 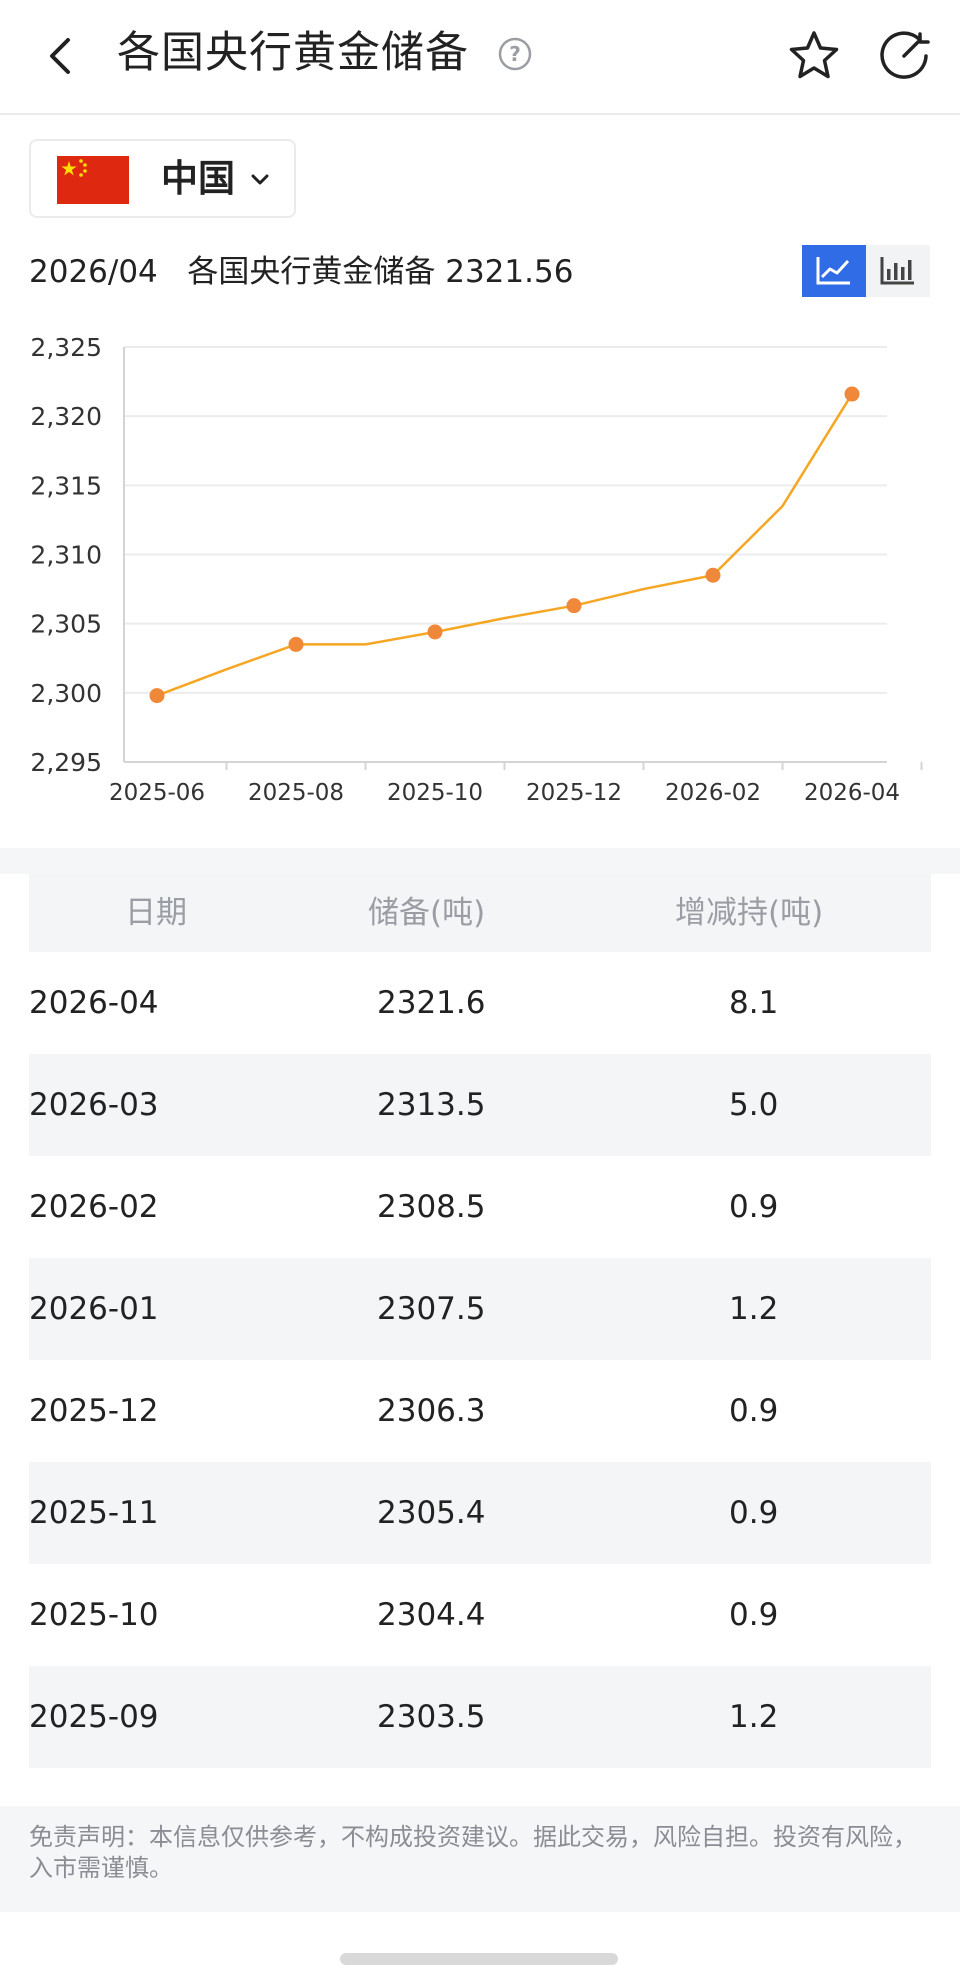 What do you see at coordinates (94, 1717) in the screenshot?
I see `cell-date: 2025-09` at bounding box center [94, 1717].